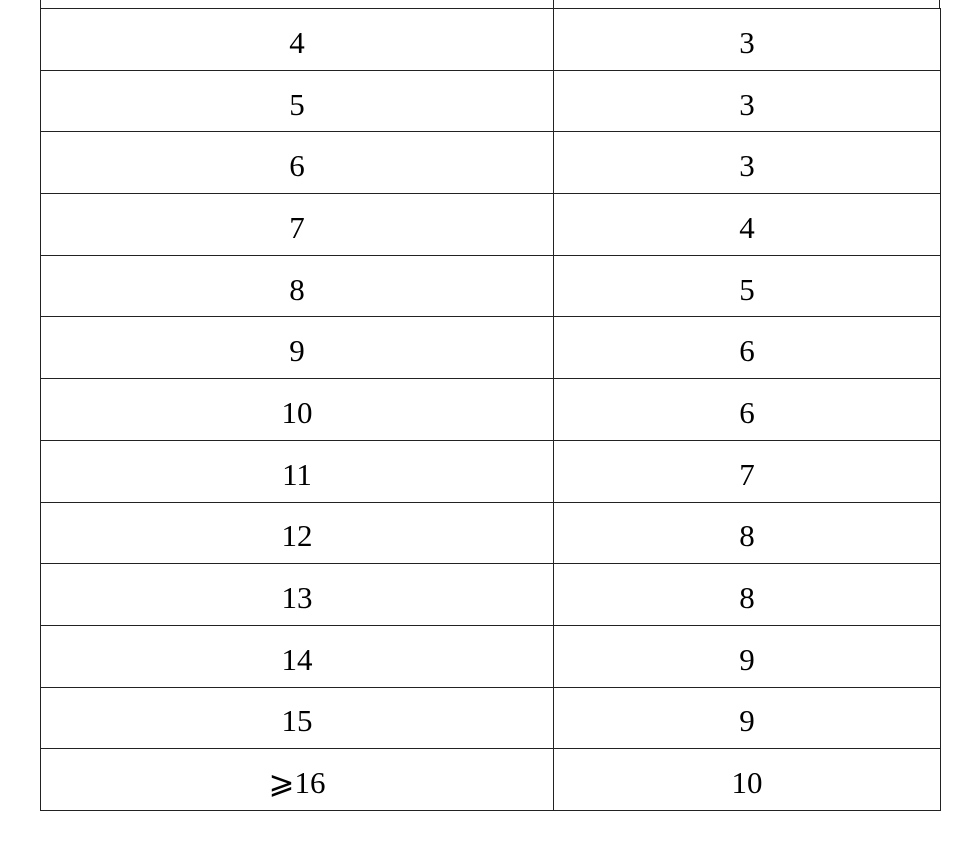 The height and width of the screenshot is (846, 980). I want to click on table-cell-col2: 7, so click(747, 471).